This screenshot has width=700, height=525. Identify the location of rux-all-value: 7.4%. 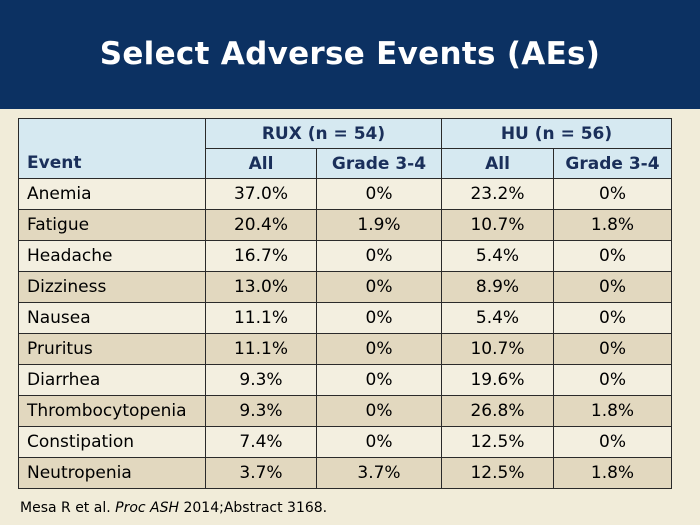
(261, 442).